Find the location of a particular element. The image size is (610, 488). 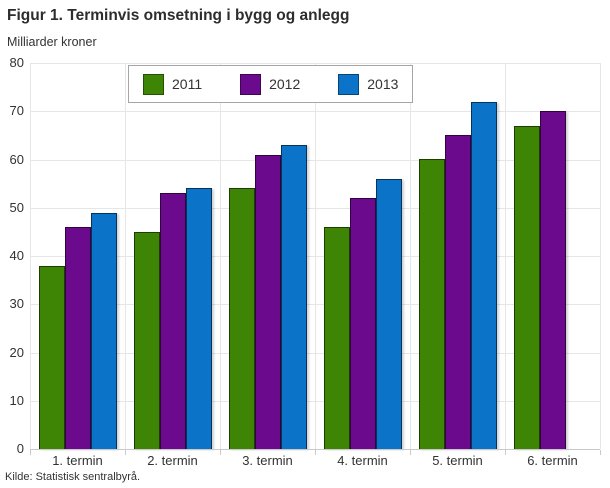

bar-2011-2-termin is located at coordinates (147, 340).